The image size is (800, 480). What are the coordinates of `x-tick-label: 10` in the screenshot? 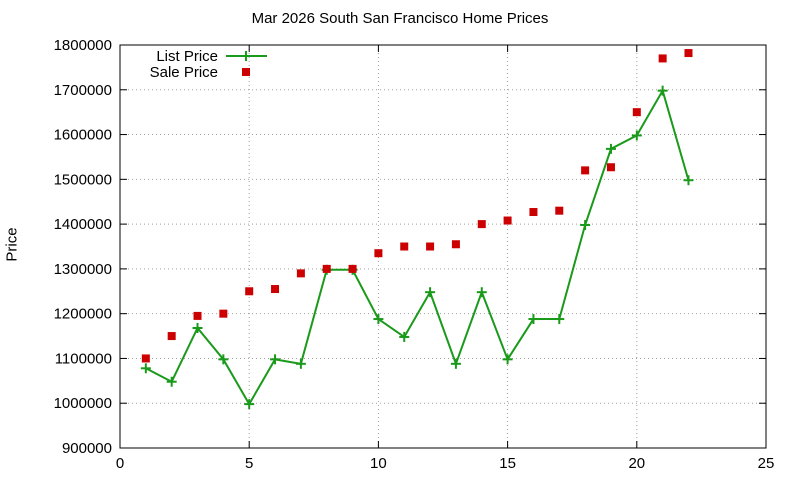 It's located at (378, 463).